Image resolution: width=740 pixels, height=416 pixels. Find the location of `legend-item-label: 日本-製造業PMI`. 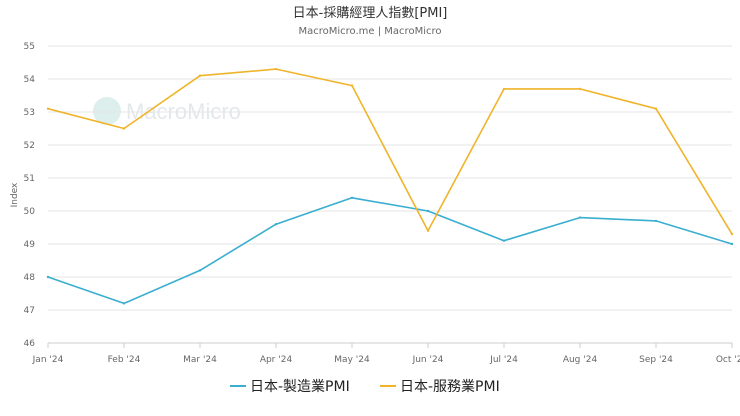

legend-item-label: 日本-製造業PMI is located at coordinates (300, 387).